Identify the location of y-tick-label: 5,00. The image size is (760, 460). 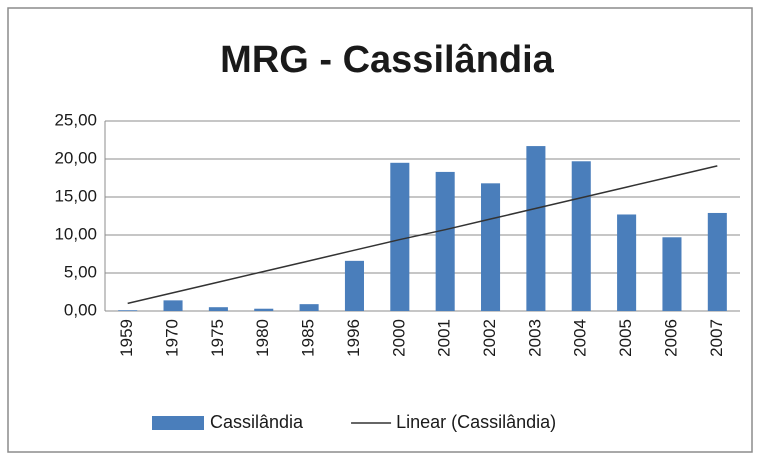
(80, 271).